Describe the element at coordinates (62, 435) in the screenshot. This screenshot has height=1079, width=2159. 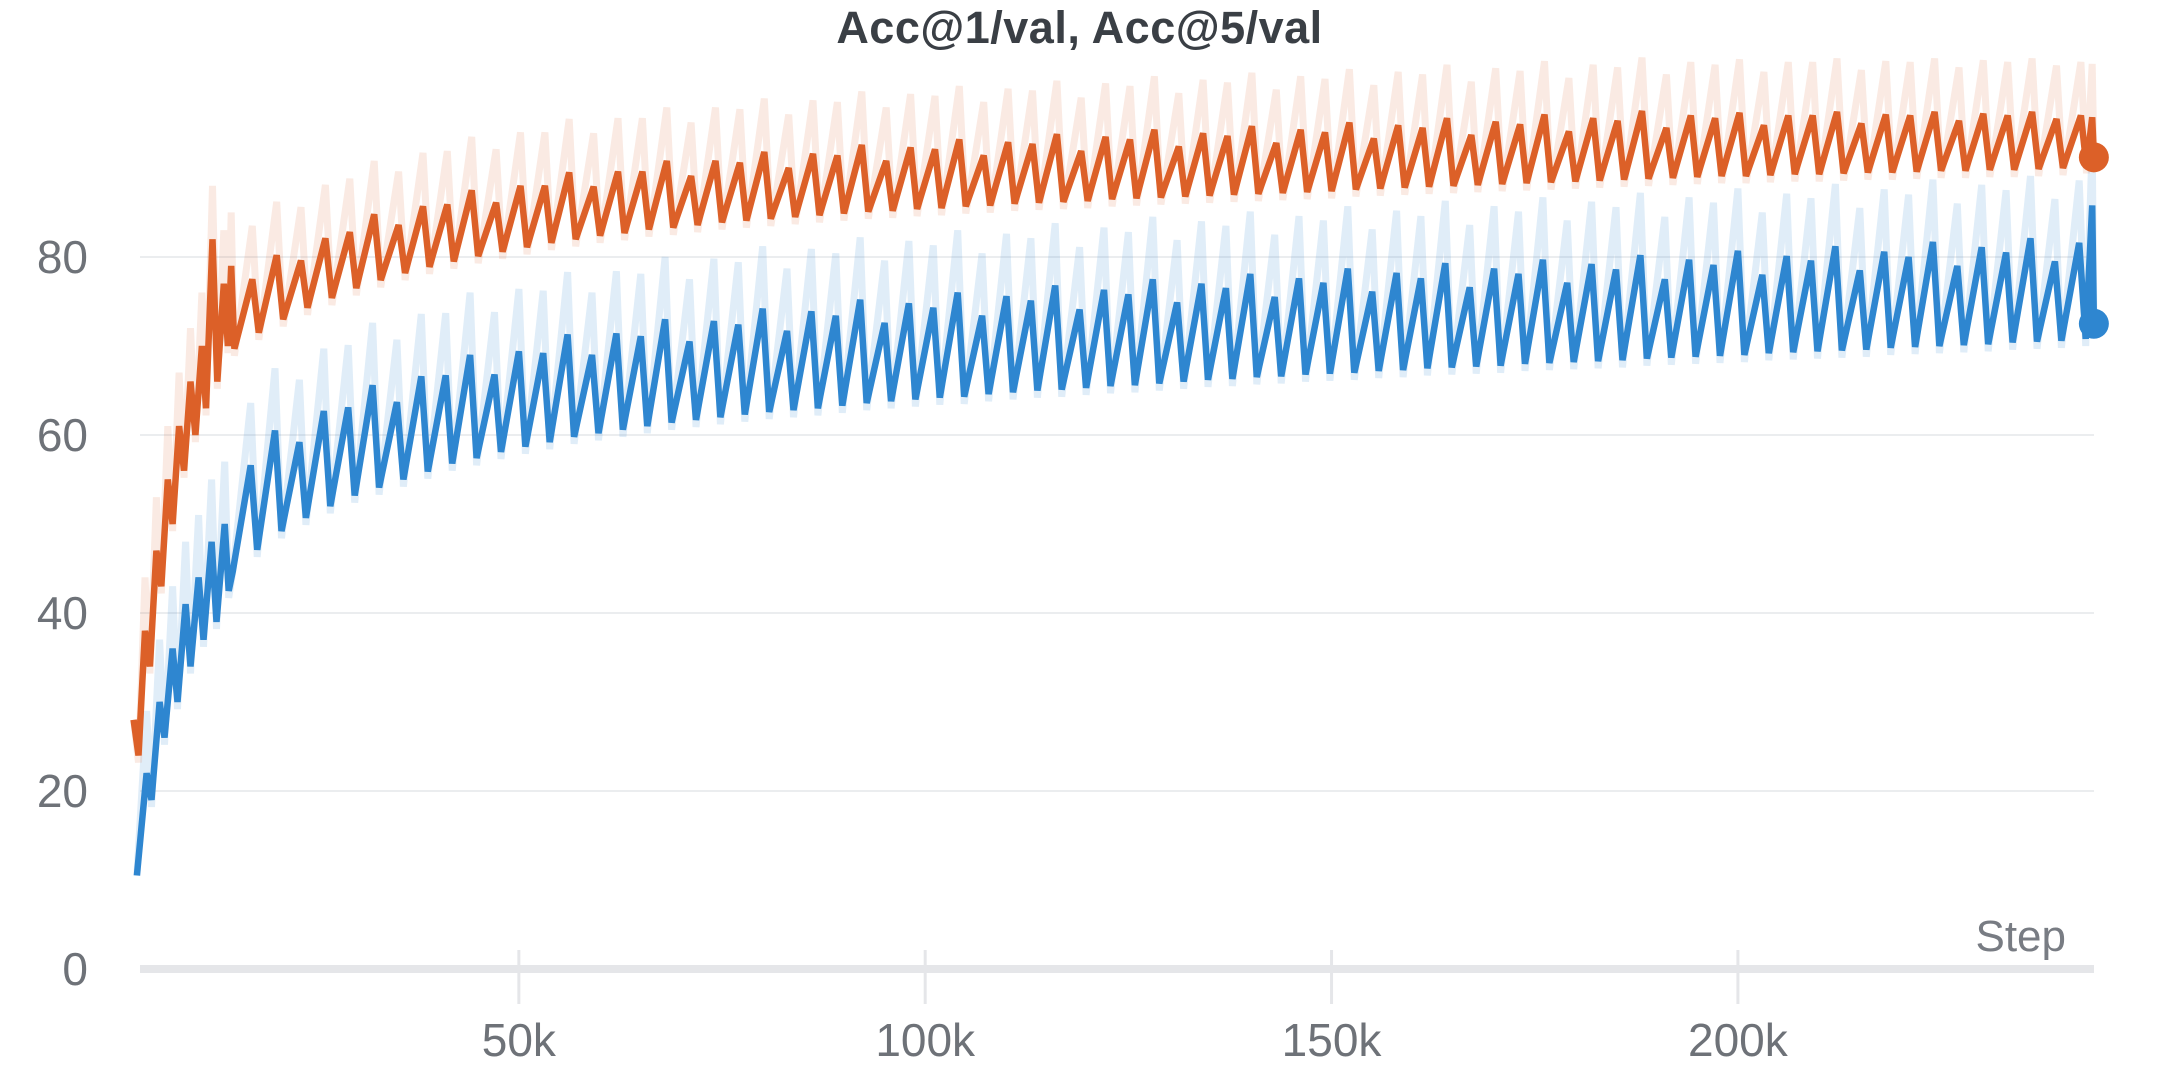
I see `y-axis-tick-label: 60` at that location.